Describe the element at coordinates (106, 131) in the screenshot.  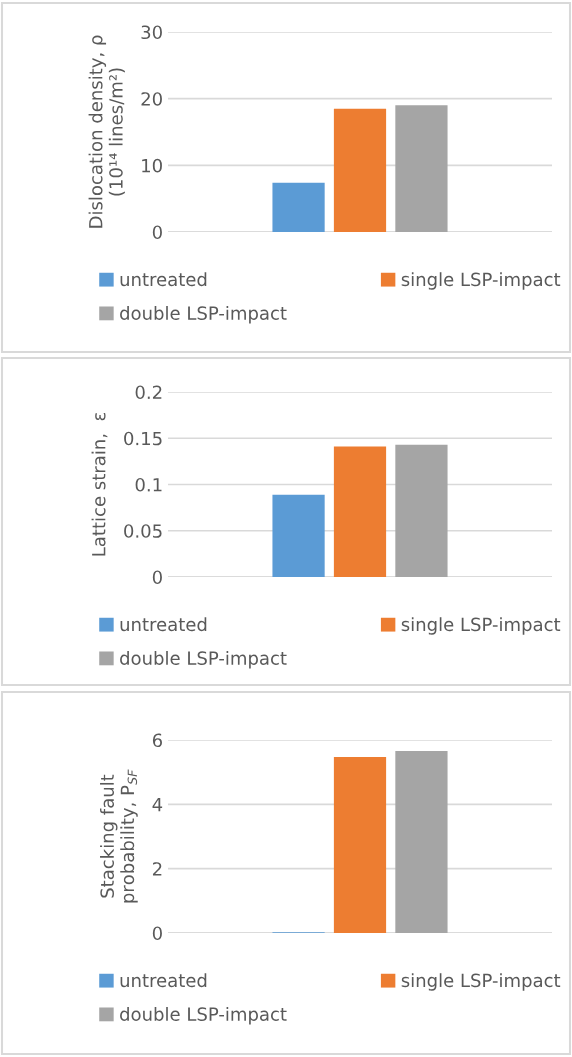
I see `y-axis-title: Dislocation density, ρ (10¹⁴ lines/m²)` at that location.